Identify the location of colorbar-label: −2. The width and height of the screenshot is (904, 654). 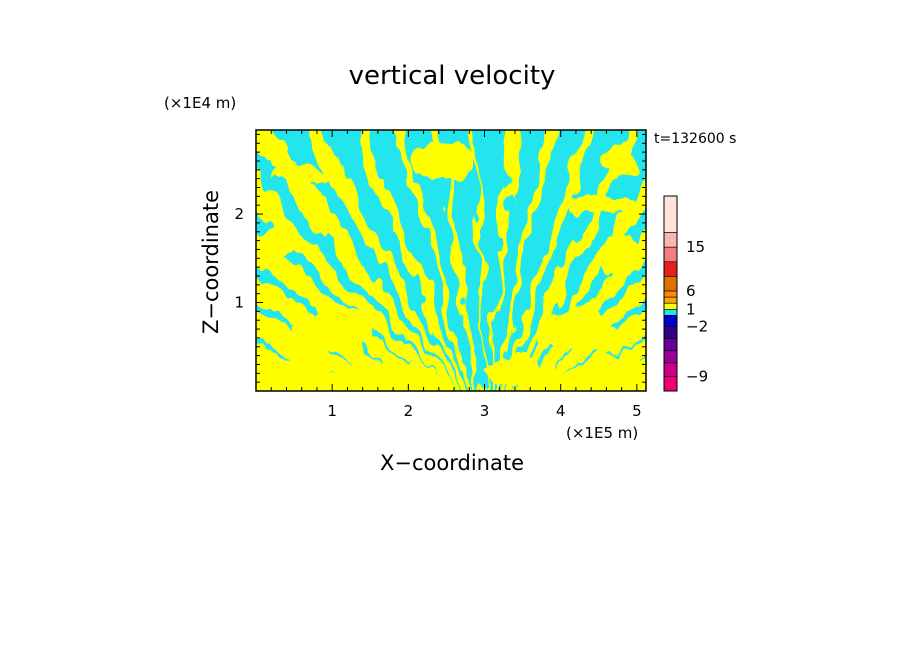
(697, 326).